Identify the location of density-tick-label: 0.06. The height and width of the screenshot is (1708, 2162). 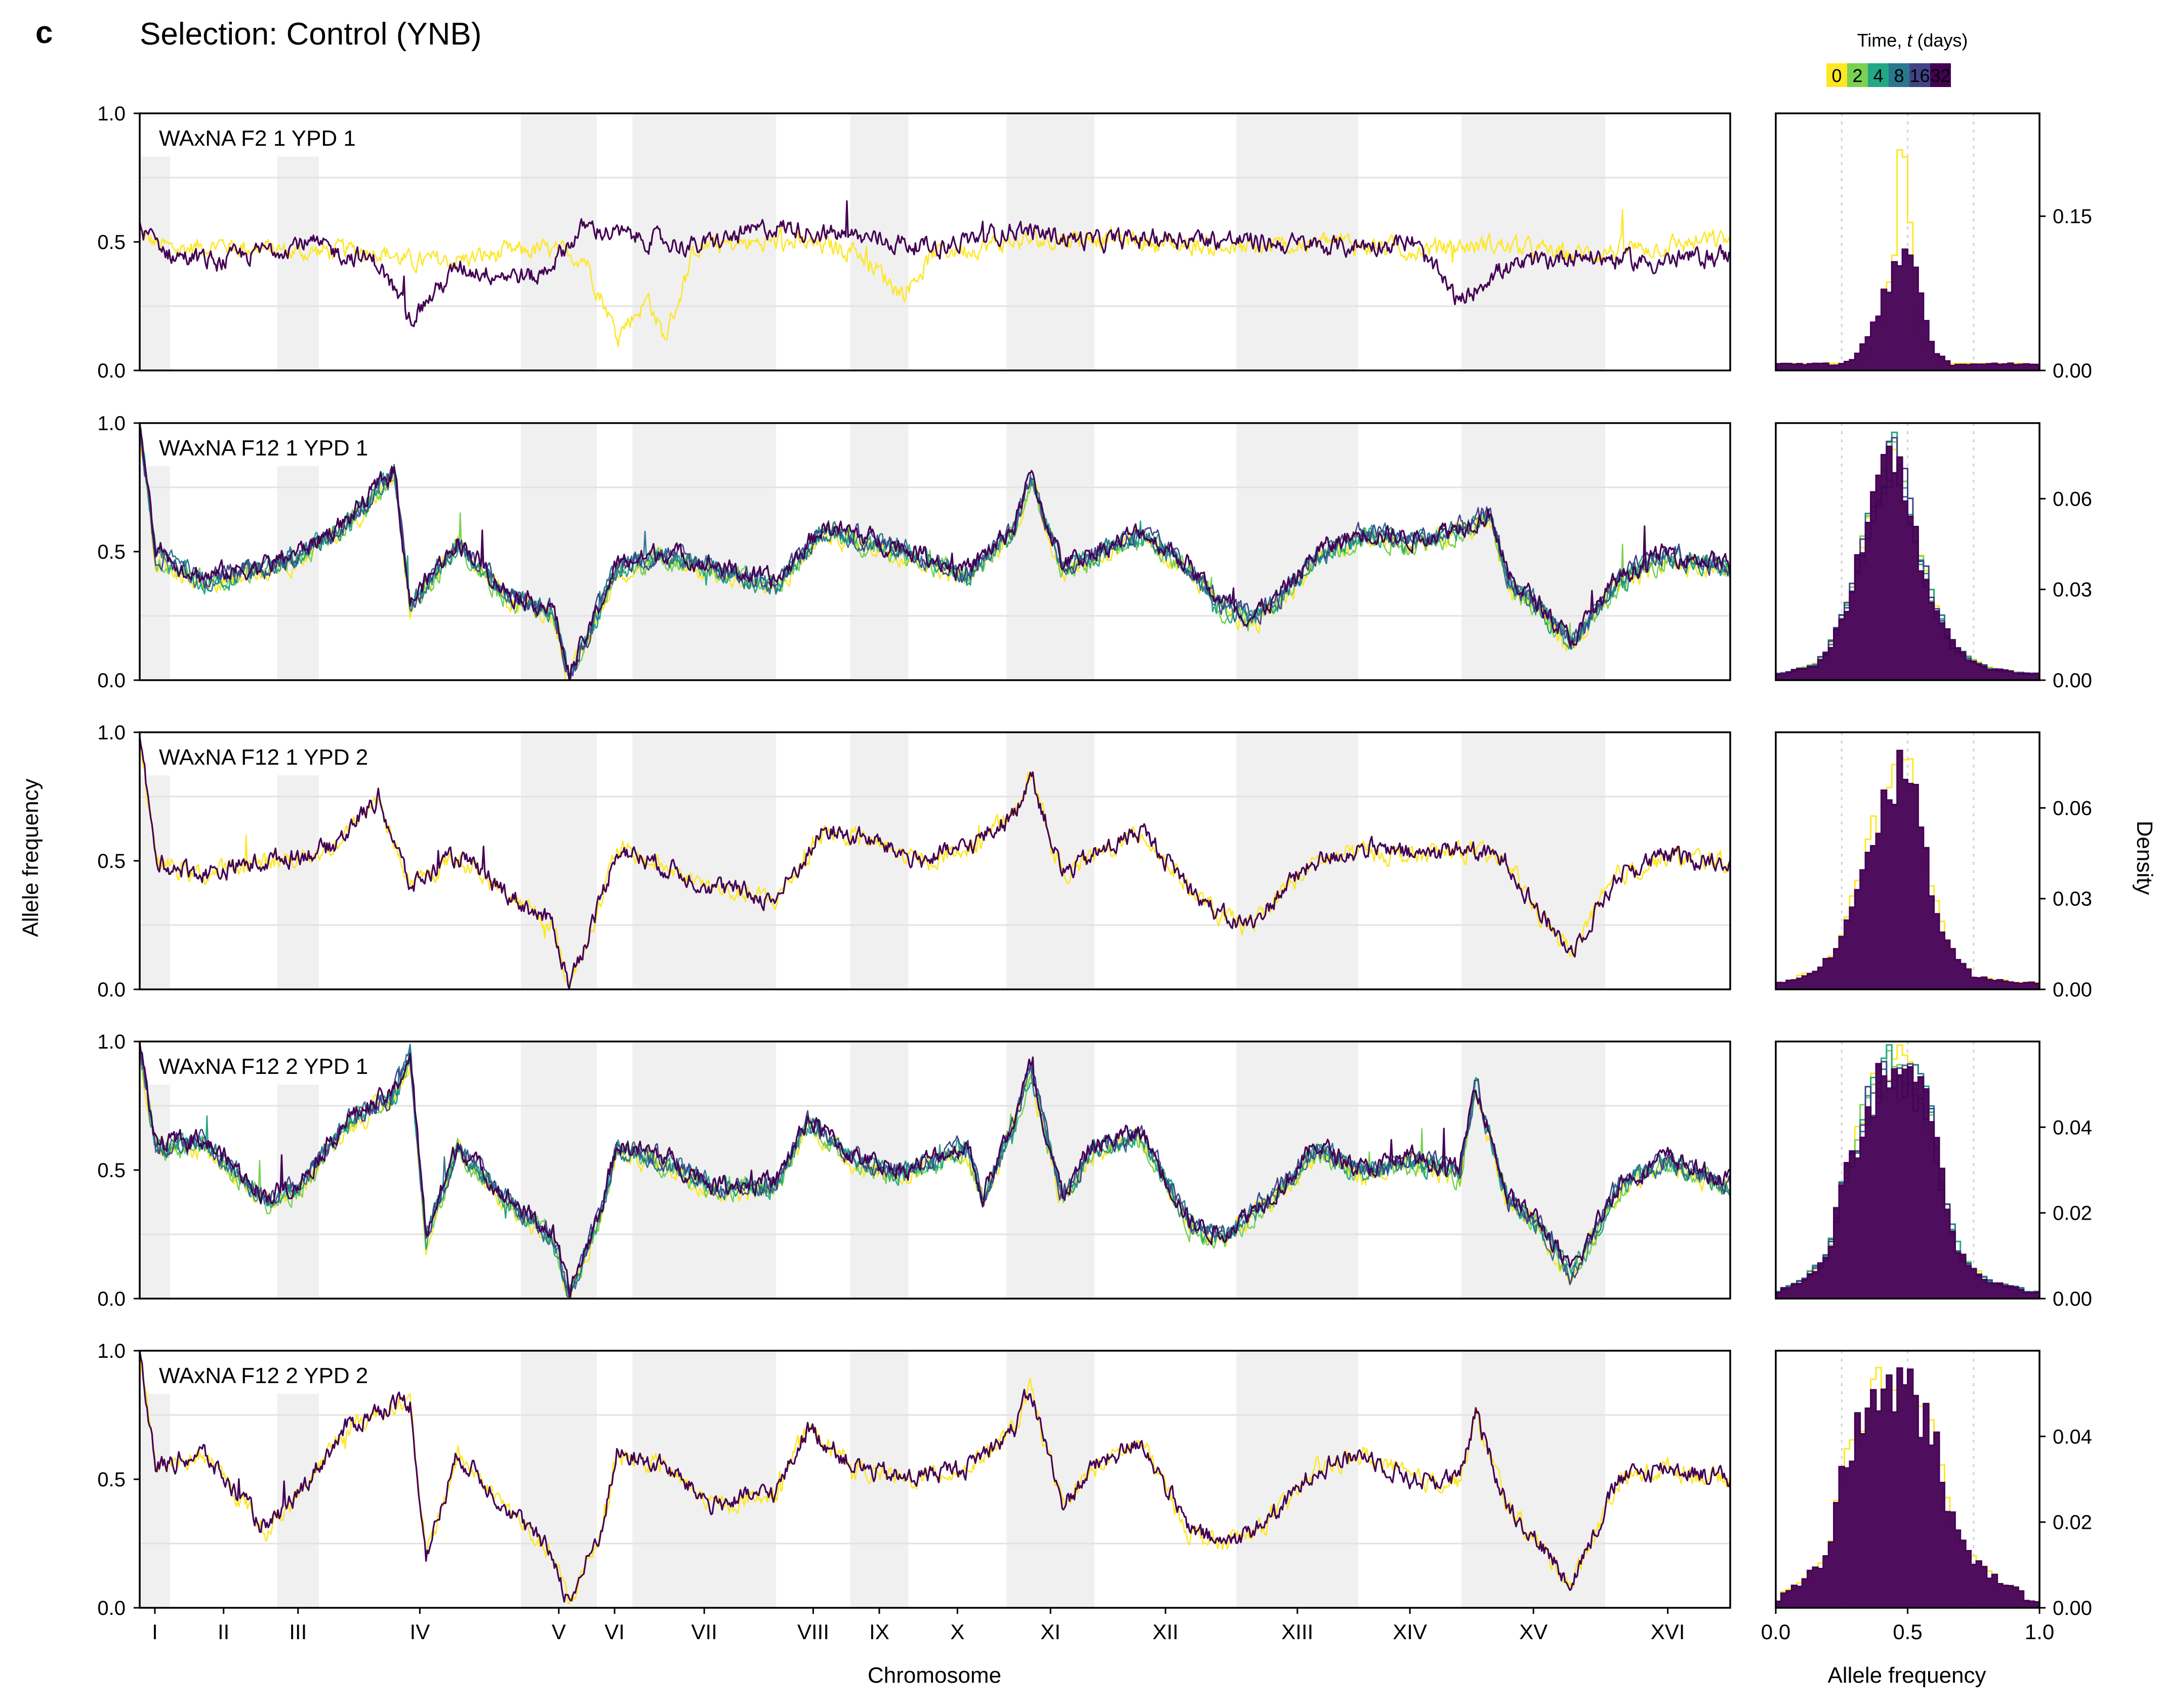
(2072, 808).